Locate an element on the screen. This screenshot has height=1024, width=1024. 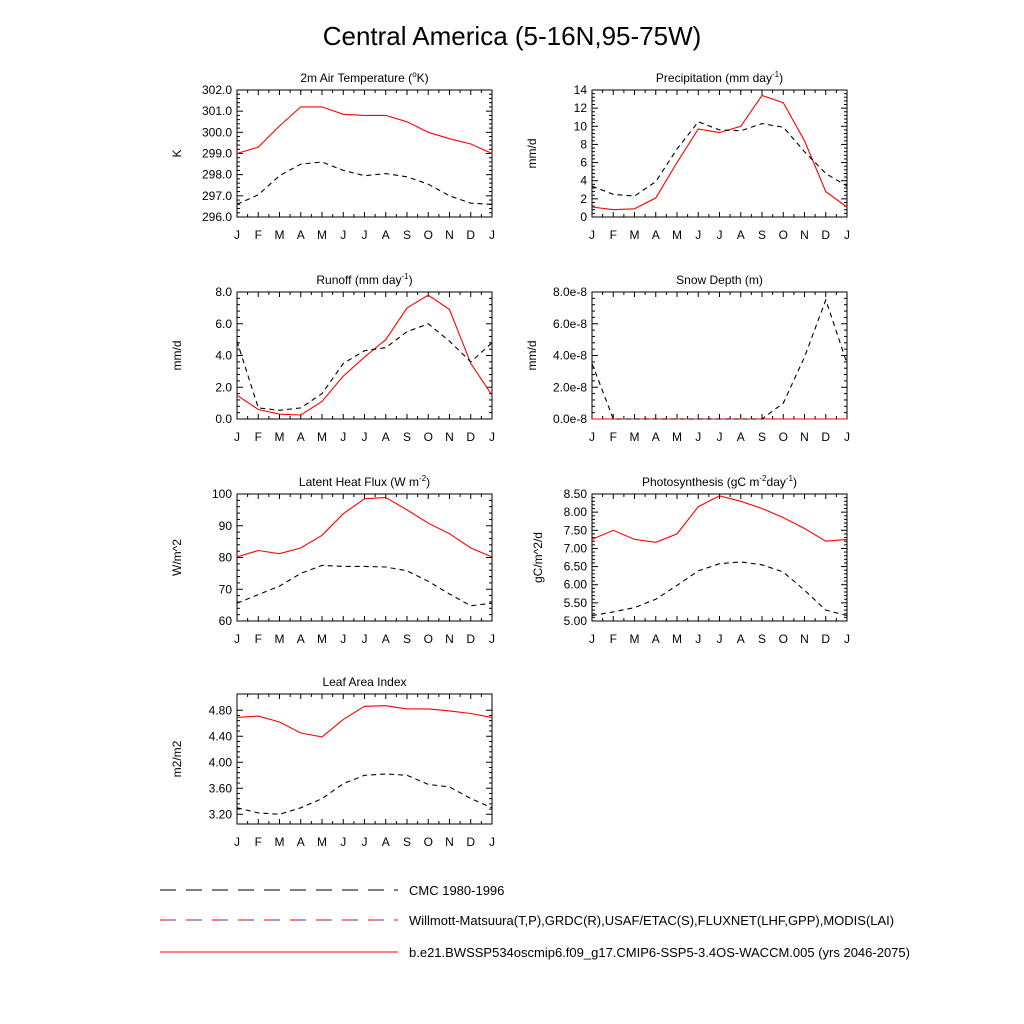
title-part: Photosynthesis (gC m is located at coordinates (700, 482).